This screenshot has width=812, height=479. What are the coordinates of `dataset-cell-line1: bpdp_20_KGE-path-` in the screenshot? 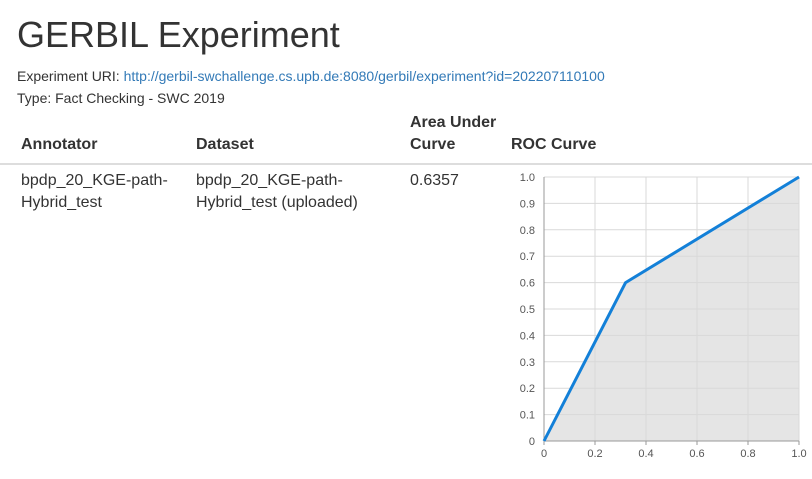 It's located at (269, 180).